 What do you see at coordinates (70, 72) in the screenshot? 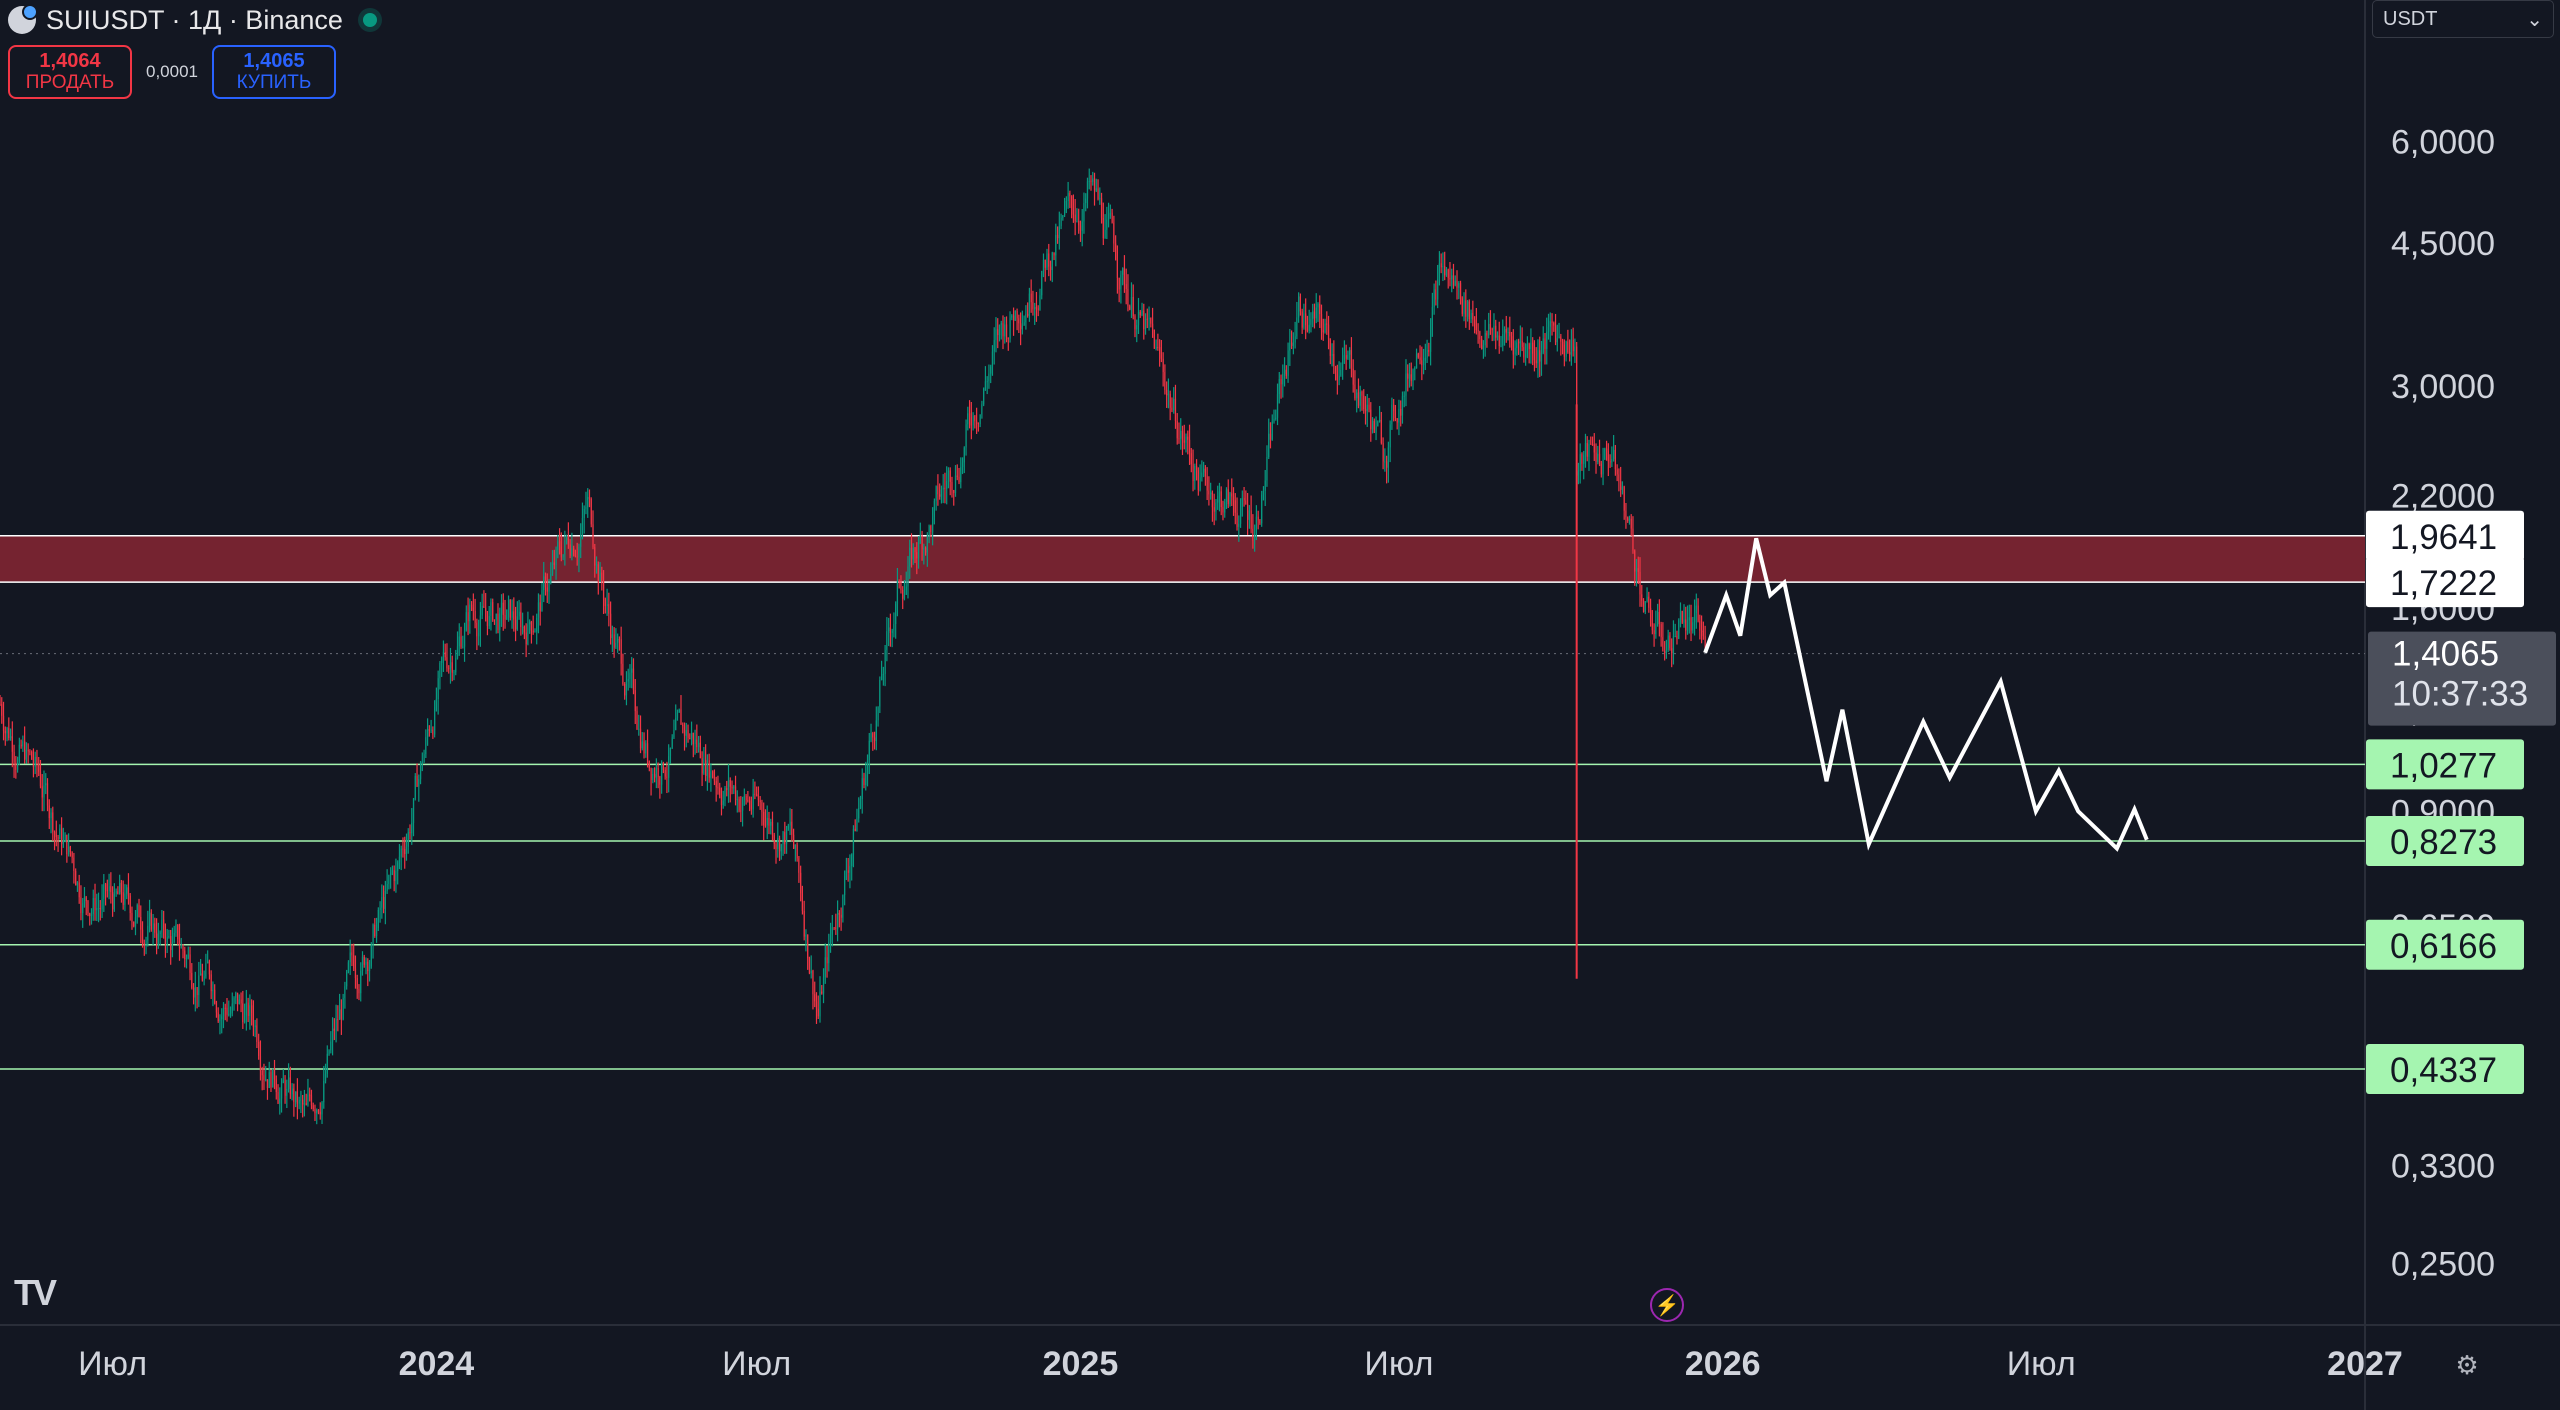
I see `sell-button: 1,4064 ПРОДАТЬ` at bounding box center [70, 72].